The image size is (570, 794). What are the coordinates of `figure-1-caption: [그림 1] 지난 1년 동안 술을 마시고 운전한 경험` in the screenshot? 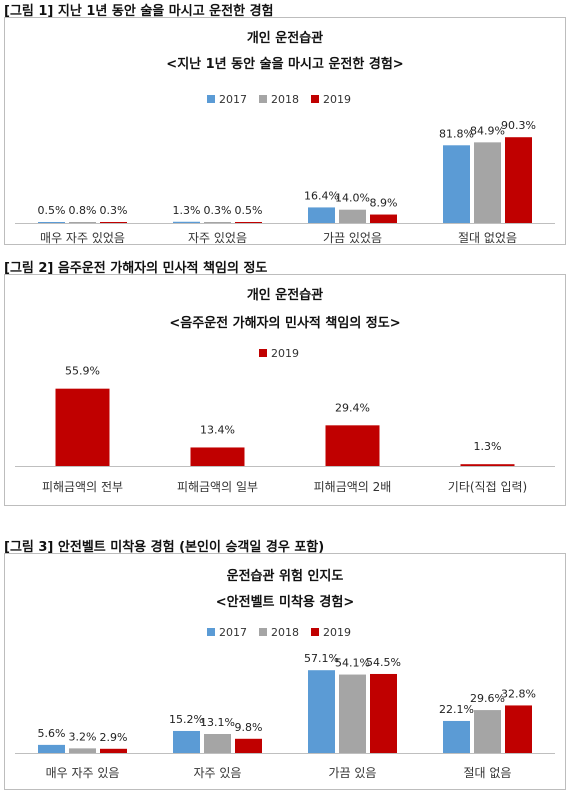 It's located at (139, 11).